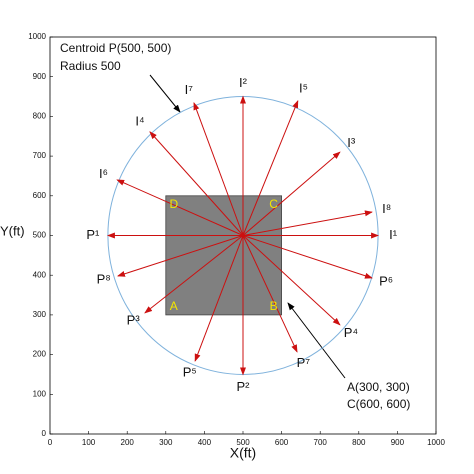 The height and width of the screenshot is (474, 474). Describe the element at coordinates (90, 66) in the screenshot. I see `annotation: Radius 500` at that location.